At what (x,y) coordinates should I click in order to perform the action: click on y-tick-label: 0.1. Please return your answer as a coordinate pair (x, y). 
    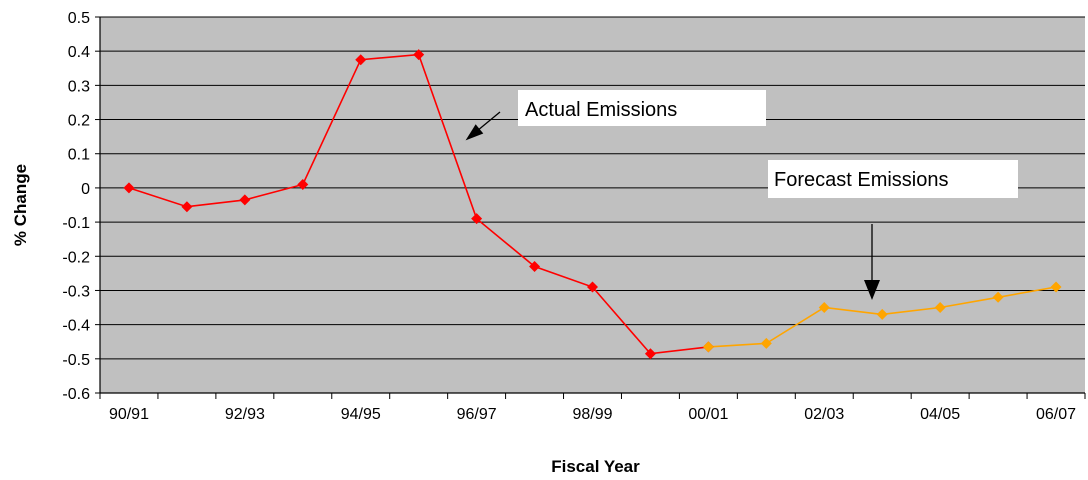
    Looking at the image, I should click on (79, 155).